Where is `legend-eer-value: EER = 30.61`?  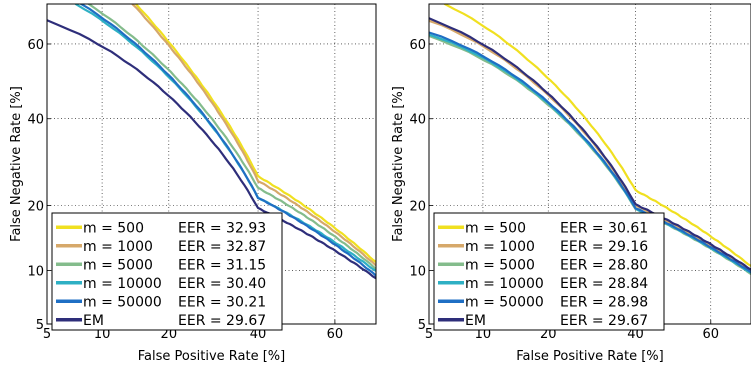
legend-eer-value: EER = 30.61 is located at coordinates (604, 228).